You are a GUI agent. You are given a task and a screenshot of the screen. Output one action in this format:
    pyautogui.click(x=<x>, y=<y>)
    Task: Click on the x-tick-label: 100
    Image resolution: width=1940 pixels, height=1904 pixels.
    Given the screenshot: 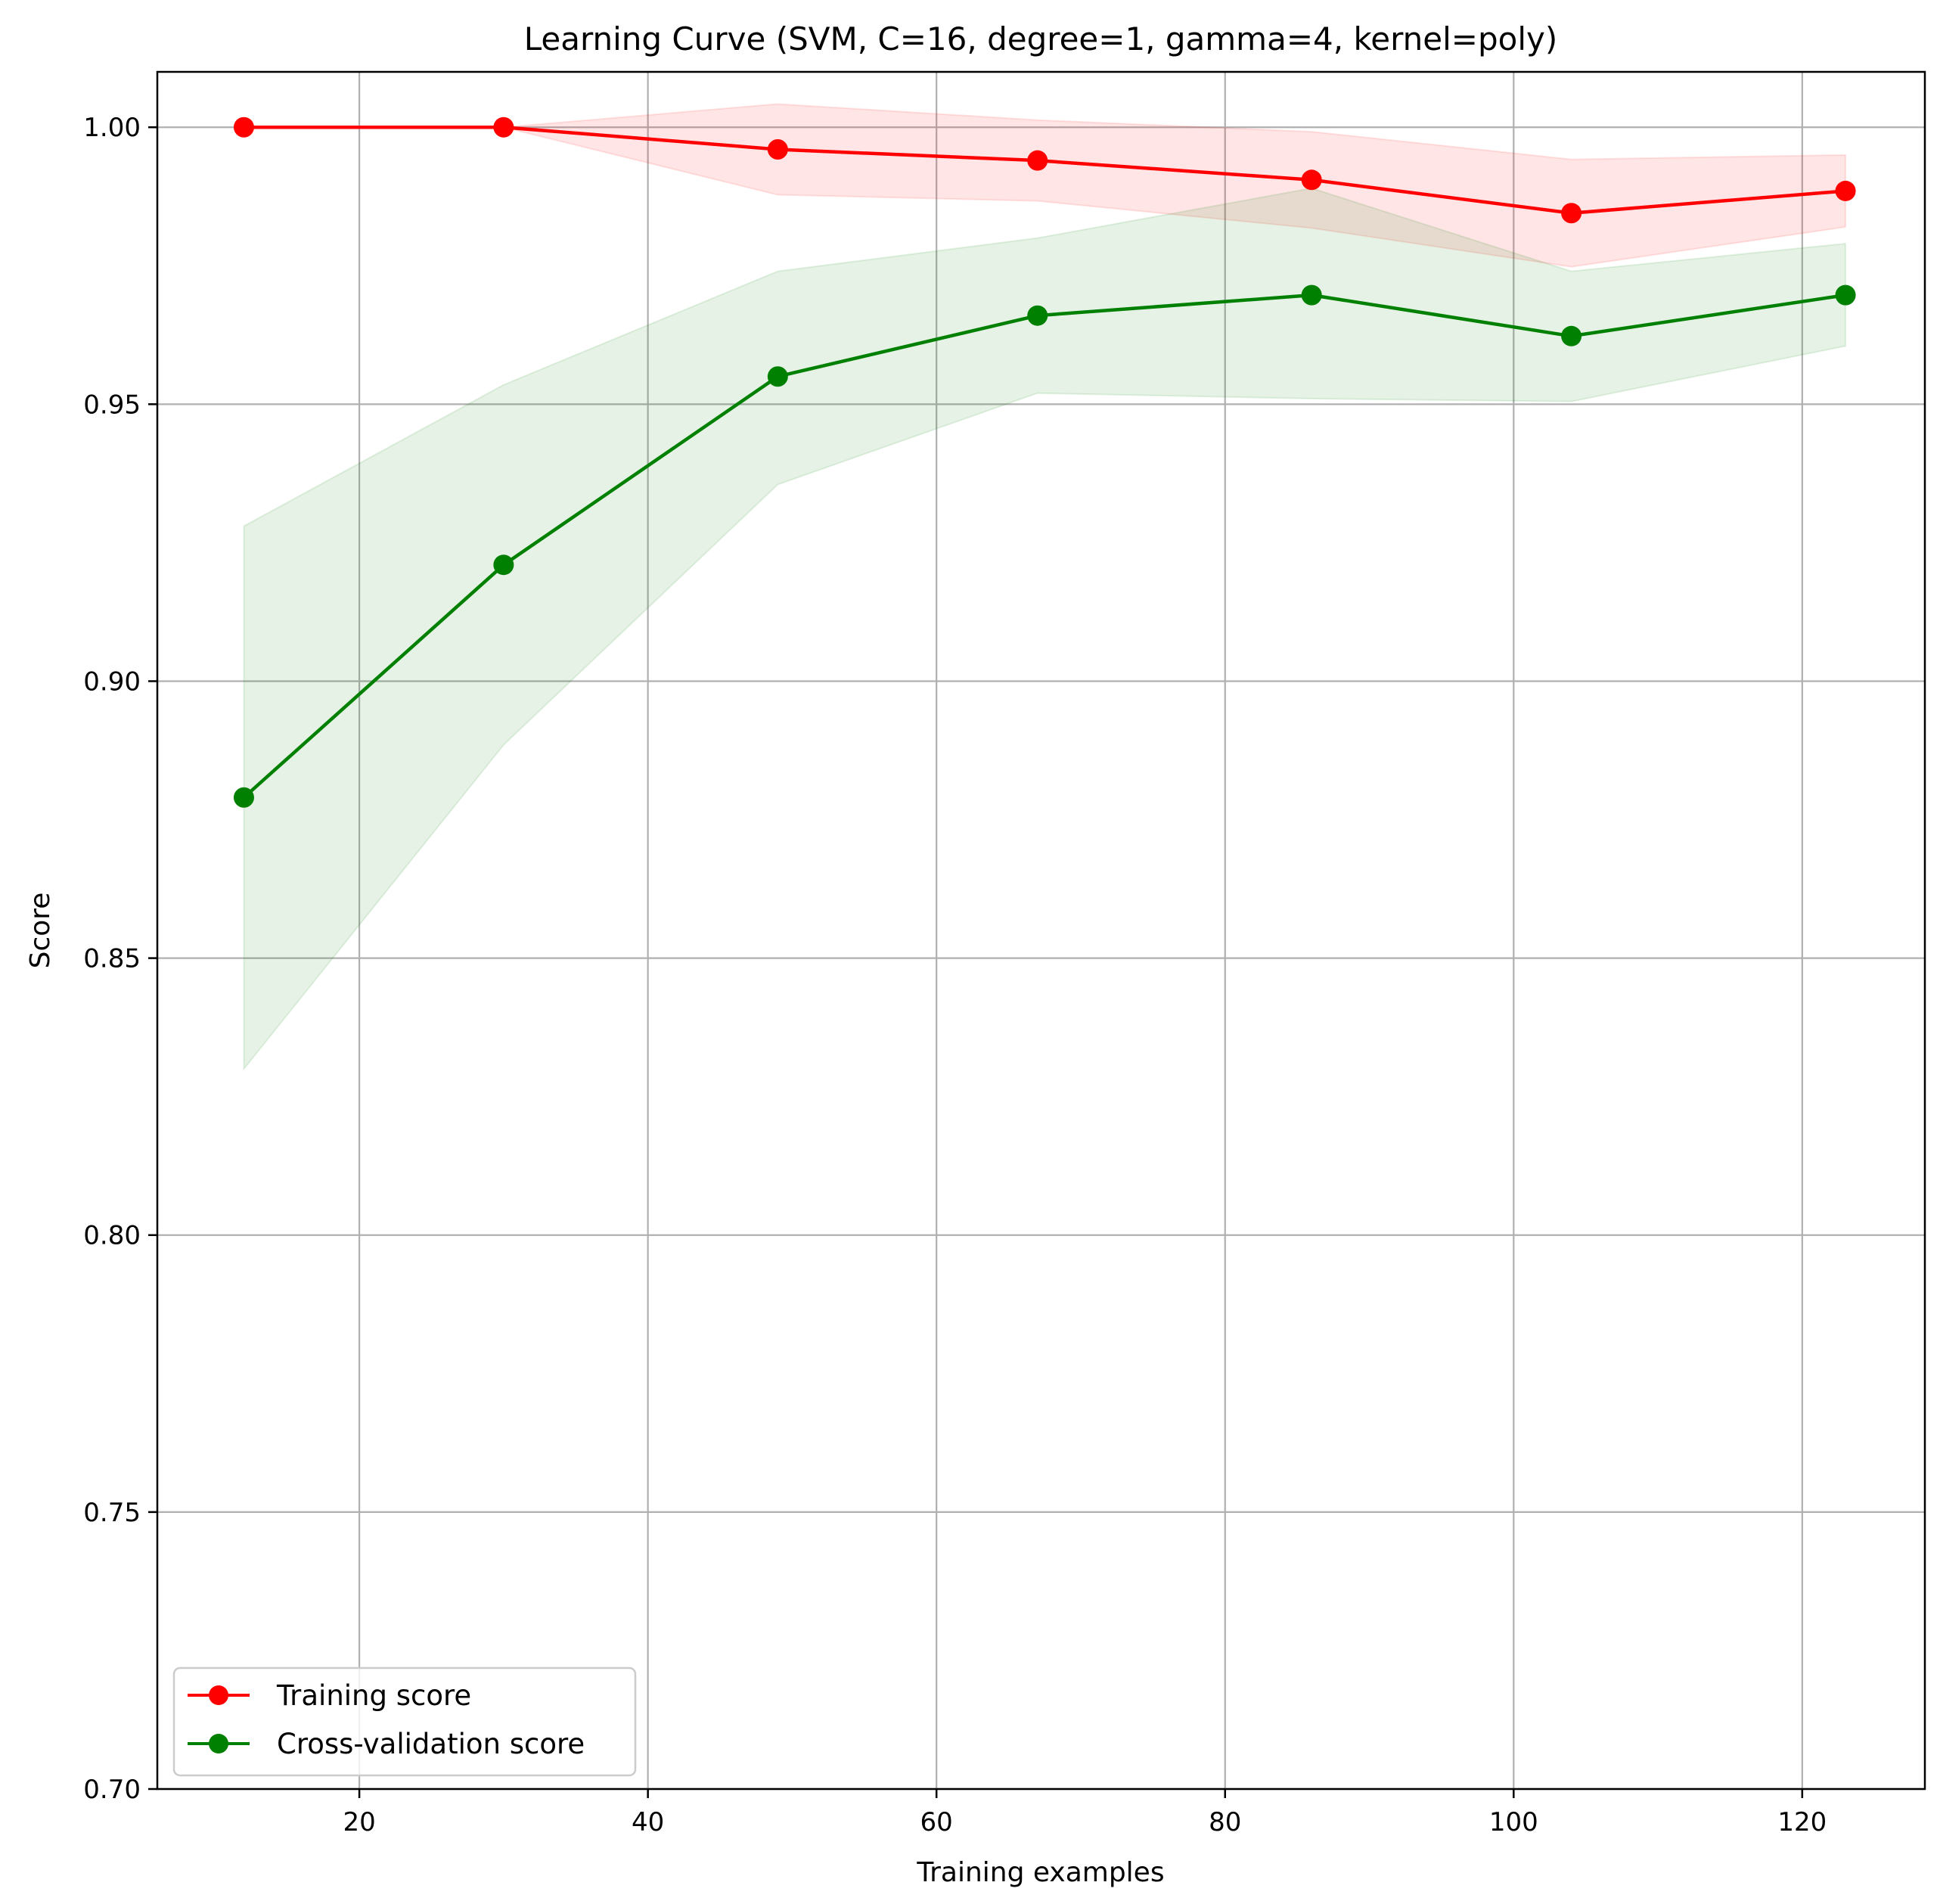 What is the action you would take?
    pyautogui.click(x=1513, y=1822)
    